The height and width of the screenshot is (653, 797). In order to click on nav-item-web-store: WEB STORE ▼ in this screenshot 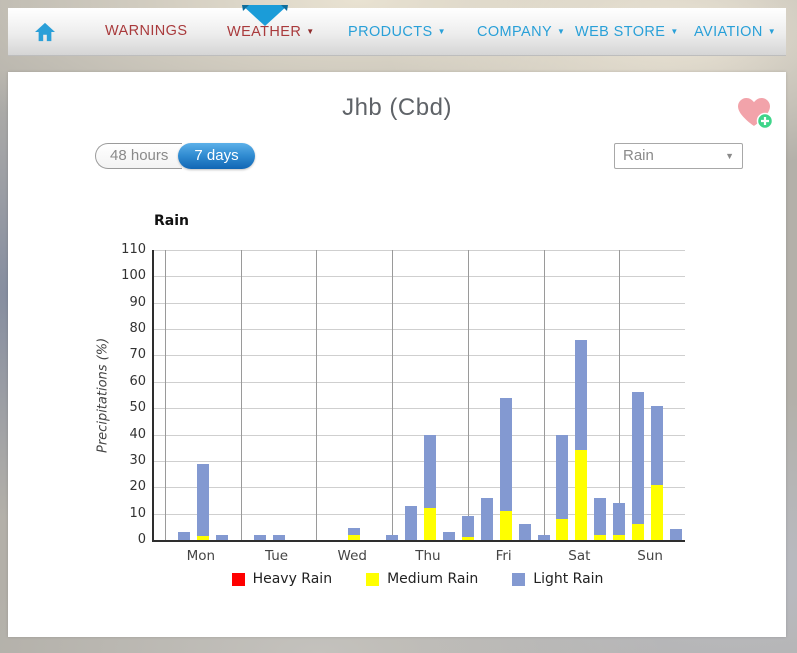, I will do `click(627, 31)`.